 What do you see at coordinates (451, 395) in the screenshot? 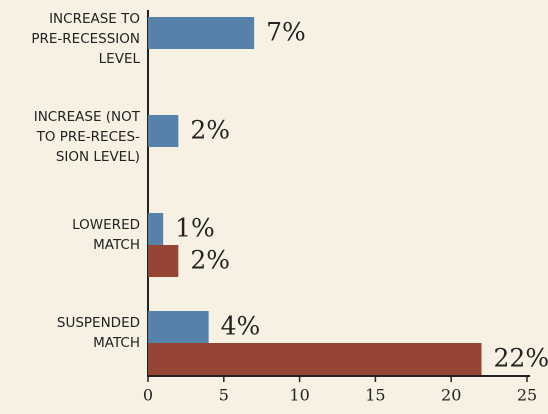
I see `x-tick-label: 20` at bounding box center [451, 395].